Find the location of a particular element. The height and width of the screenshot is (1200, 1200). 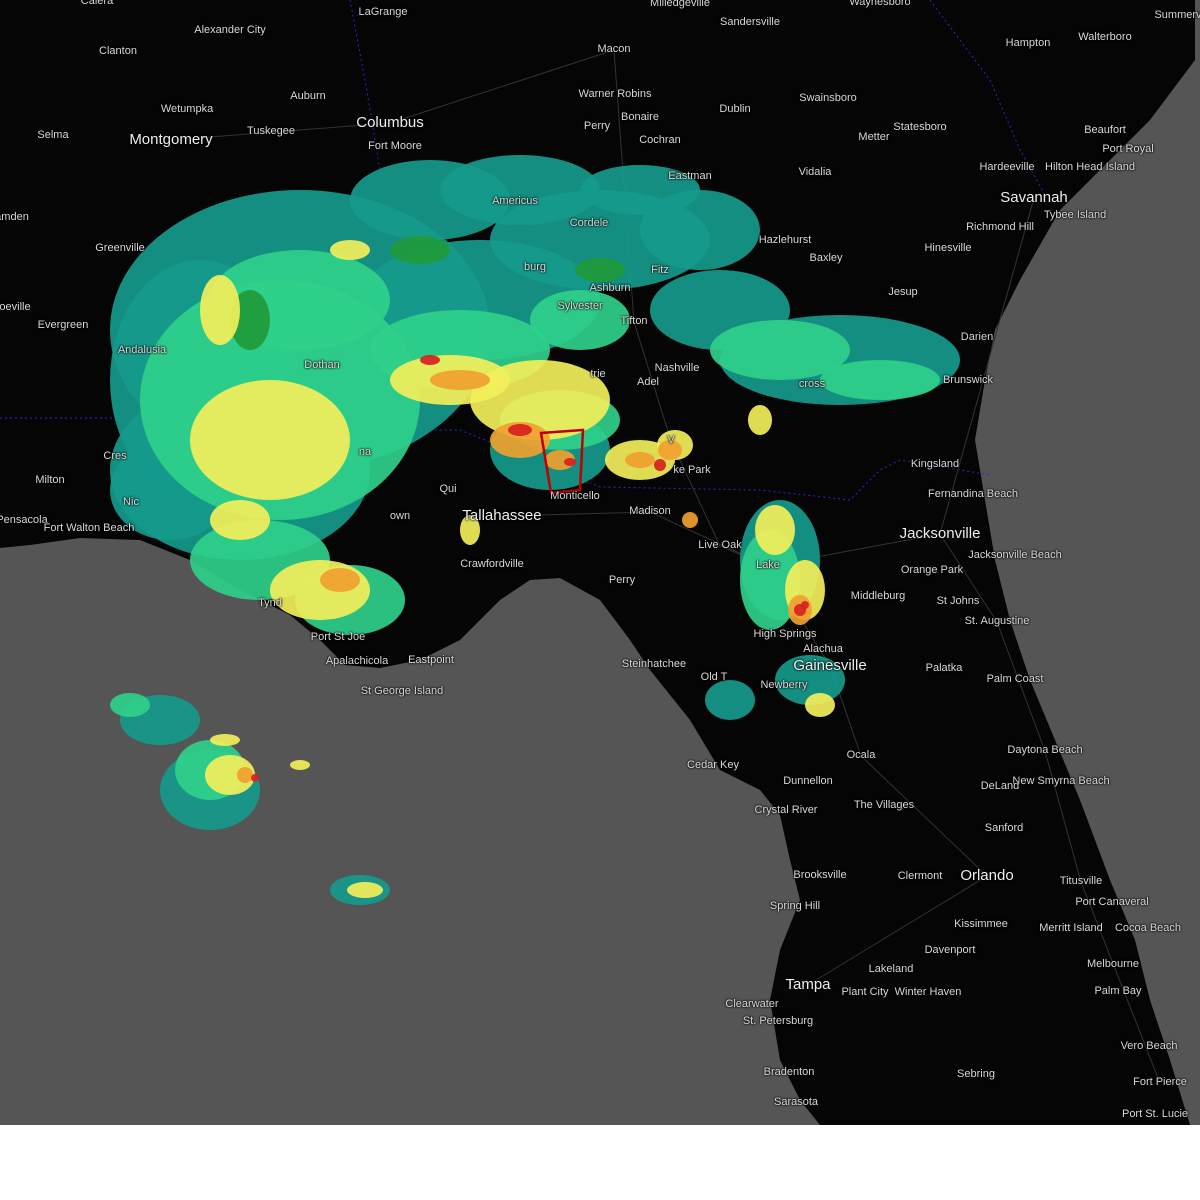

city-label: Tifton is located at coordinates (634, 321).